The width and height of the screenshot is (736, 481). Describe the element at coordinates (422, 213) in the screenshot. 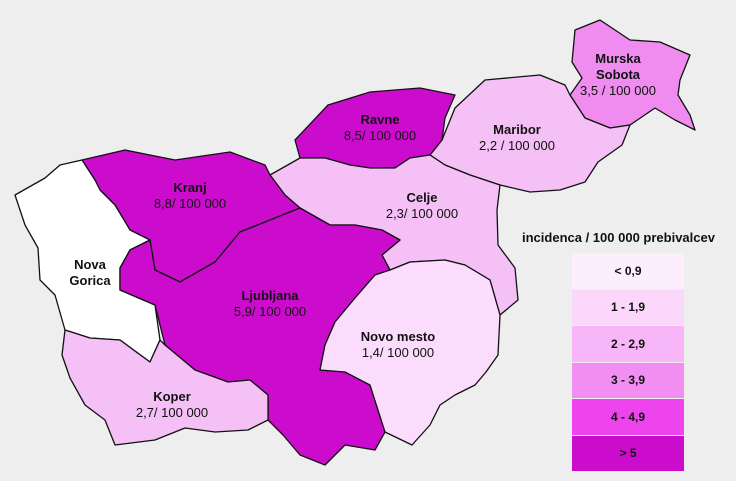

I see `region-value: 2,3/ 100 000` at that location.